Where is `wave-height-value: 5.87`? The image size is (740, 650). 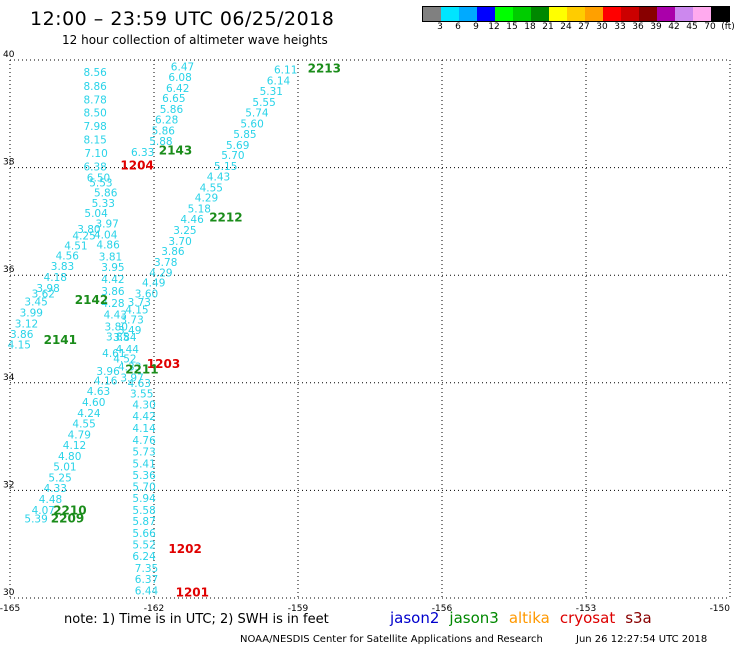
wave-height-value: 5.87 is located at coordinates (143, 522).